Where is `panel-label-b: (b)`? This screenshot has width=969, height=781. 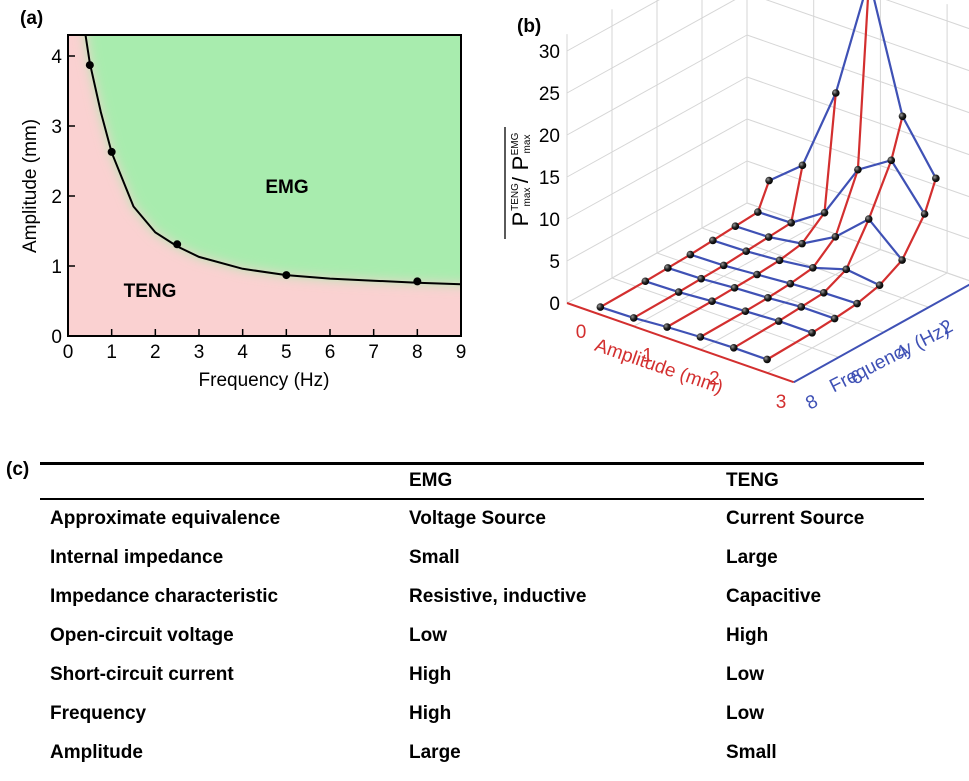 panel-label-b: (b) is located at coordinates (529, 26).